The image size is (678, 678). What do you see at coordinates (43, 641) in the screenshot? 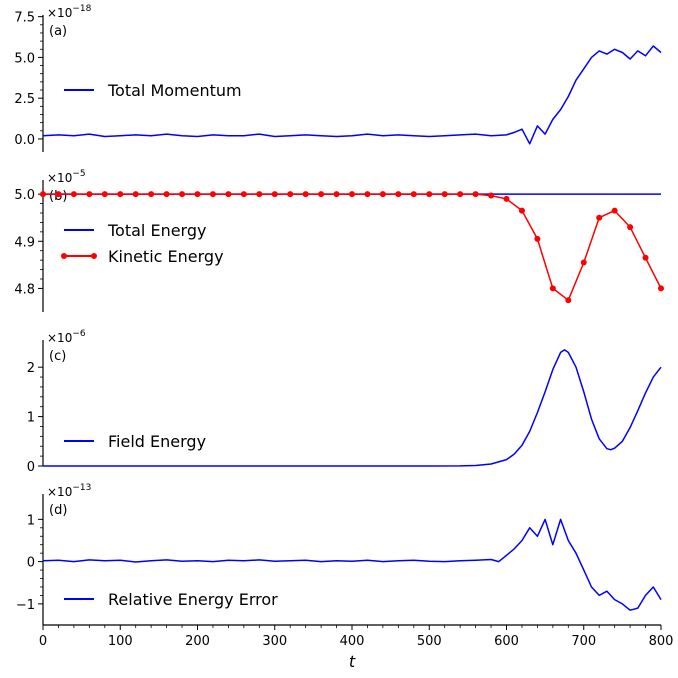
I see `x-tick-label: 0` at bounding box center [43, 641].